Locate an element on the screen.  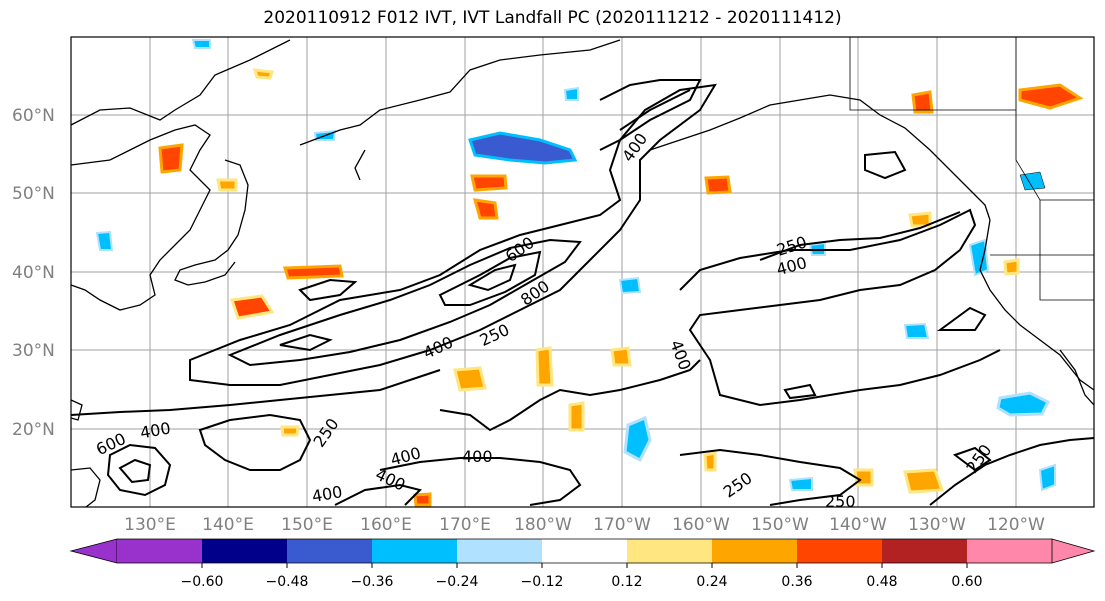
colorbar-tick: −0.60 is located at coordinates (202, 582).